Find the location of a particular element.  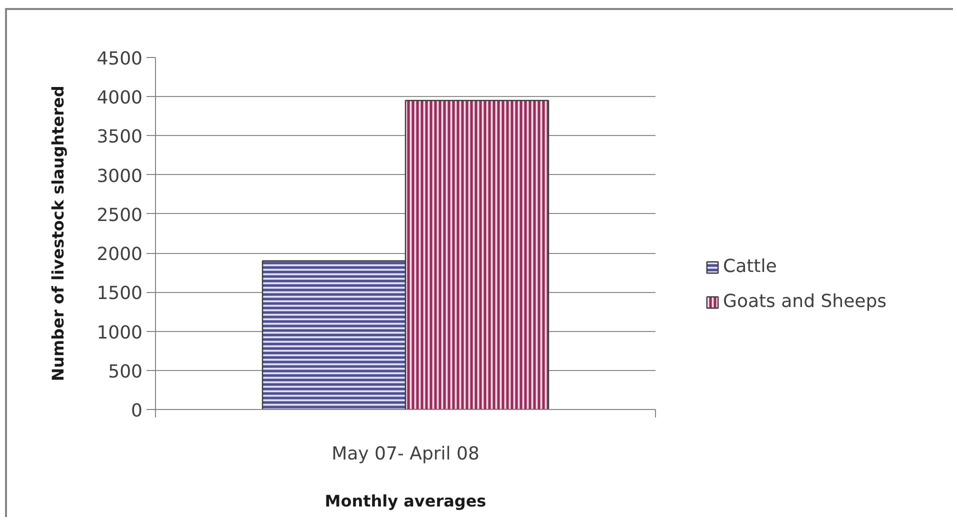

y-tick-label: 500 is located at coordinates (125, 371).